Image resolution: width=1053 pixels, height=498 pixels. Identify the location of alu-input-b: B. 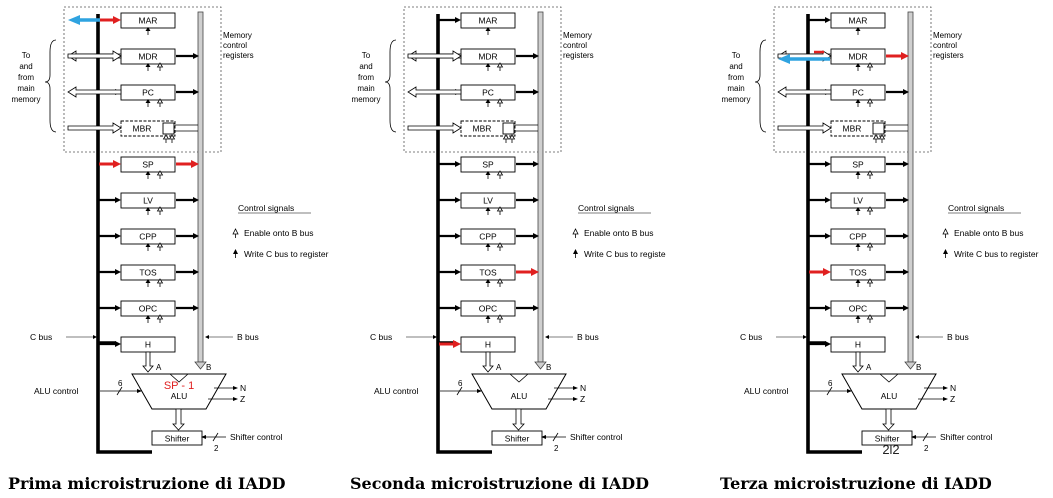
(918, 367).